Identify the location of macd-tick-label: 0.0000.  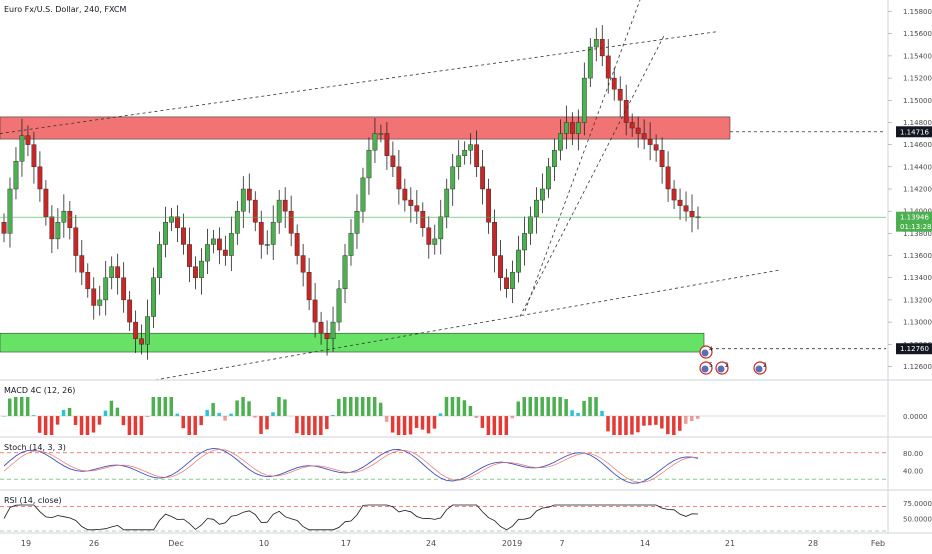
(915, 417).